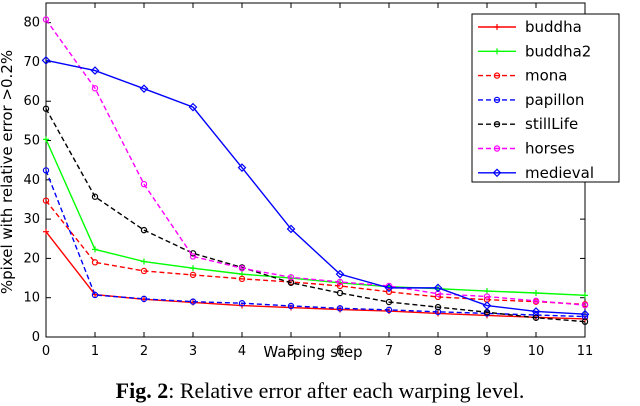 The width and height of the screenshot is (640, 406). Describe the element at coordinates (31, 219) in the screenshot. I see `y-tick-label: 30` at that location.